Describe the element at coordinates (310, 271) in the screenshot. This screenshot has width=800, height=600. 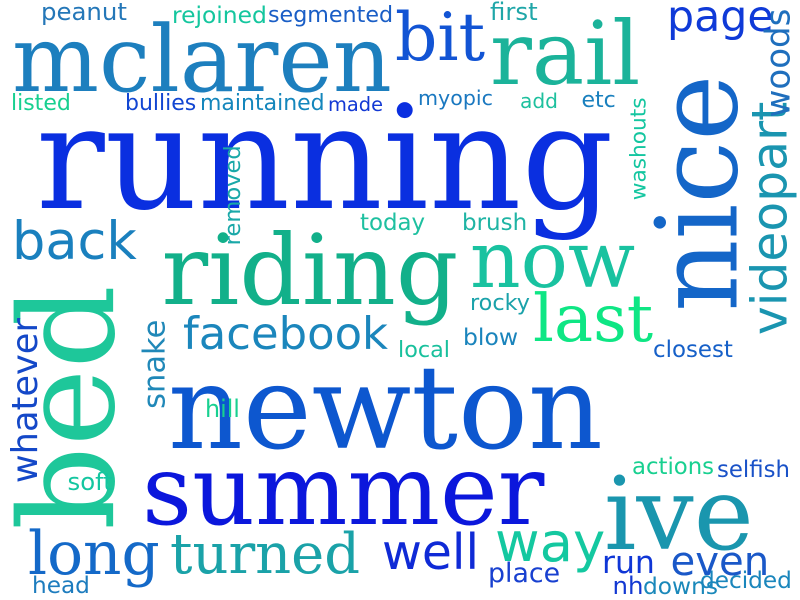
I see `word-riding: riding` at that location.